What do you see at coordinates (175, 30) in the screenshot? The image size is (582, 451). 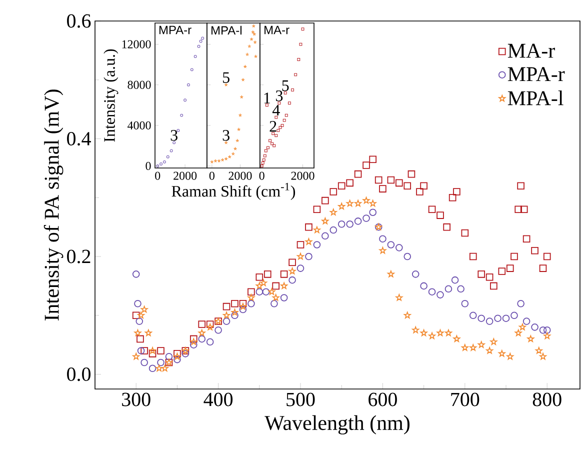 I see `chart-title: MPA-r` at bounding box center [175, 30].